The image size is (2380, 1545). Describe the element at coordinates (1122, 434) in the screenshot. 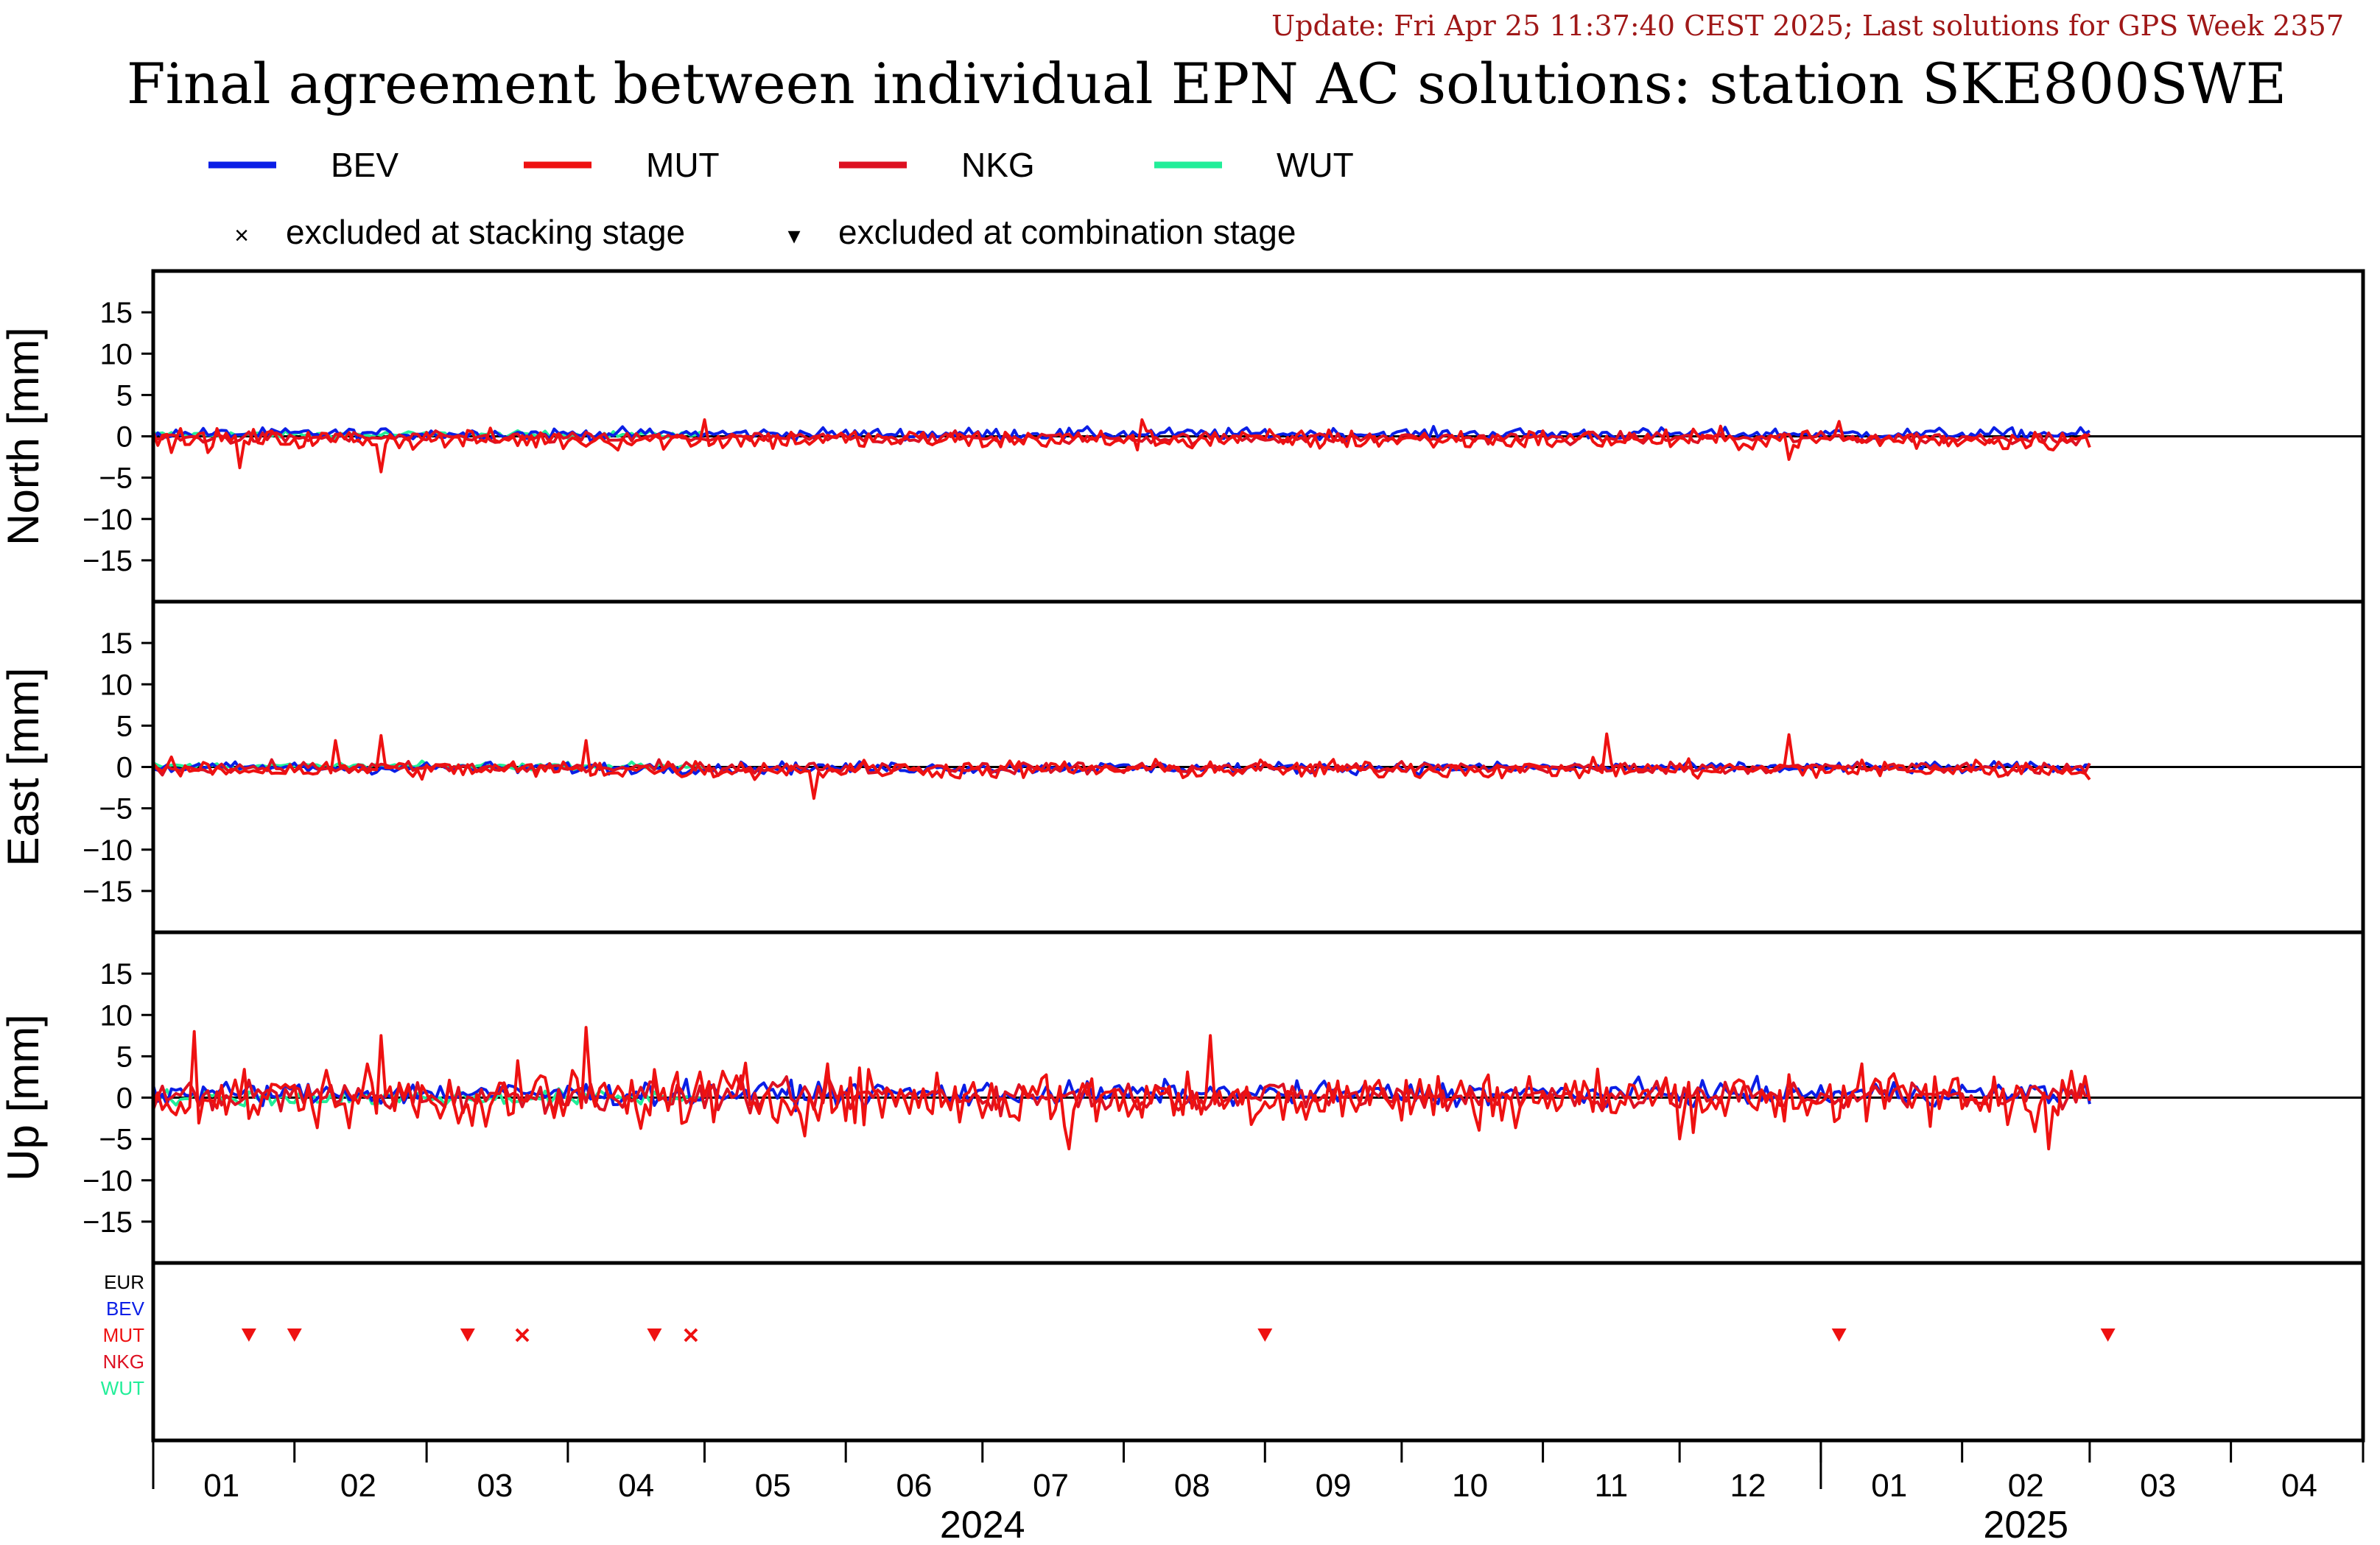

I see `series-bev-north` at that location.